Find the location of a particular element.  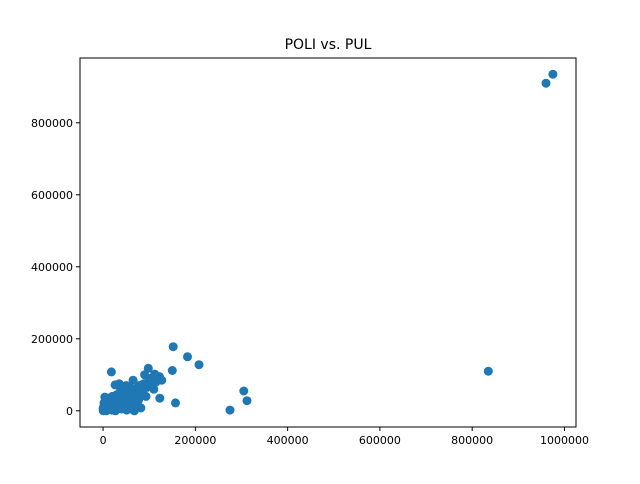

y-tick-label: 200000 is located at coordinates (52, 339).